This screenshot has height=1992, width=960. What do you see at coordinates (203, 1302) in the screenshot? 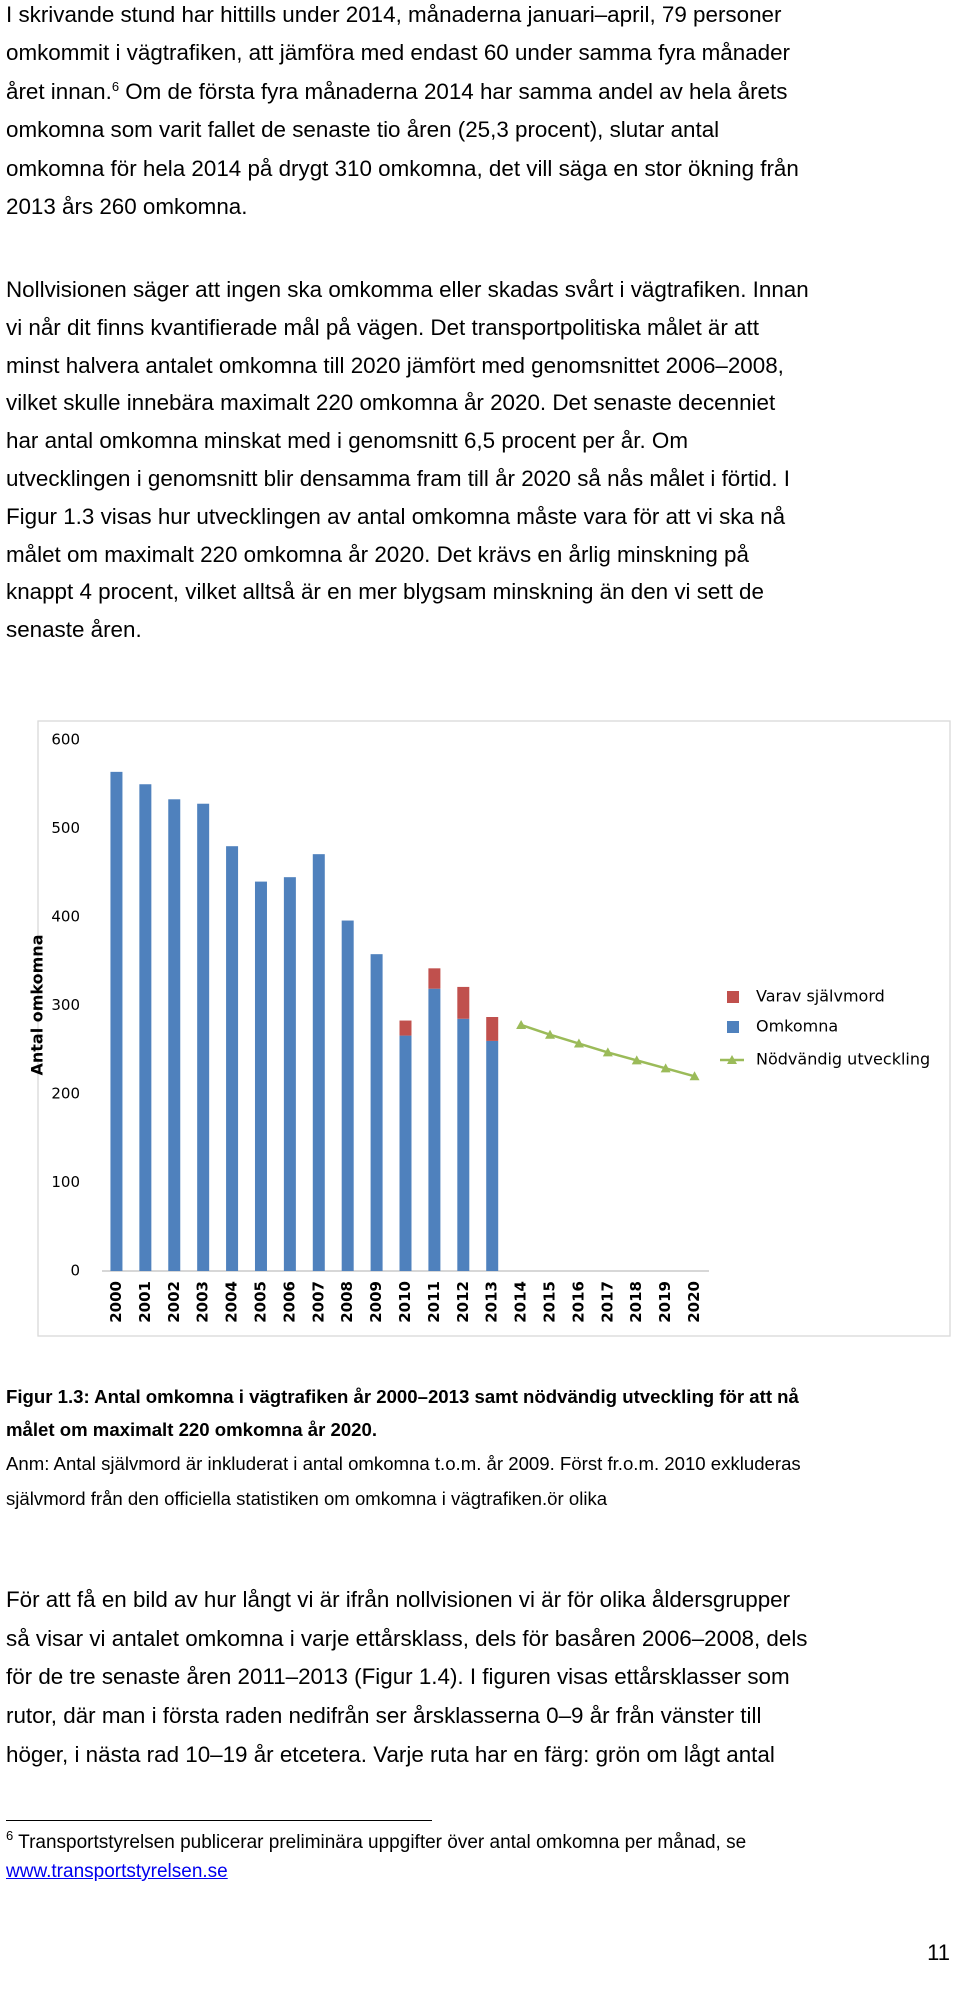
I see `x-tick-label: 2003` at bounding box center [203, 1302].